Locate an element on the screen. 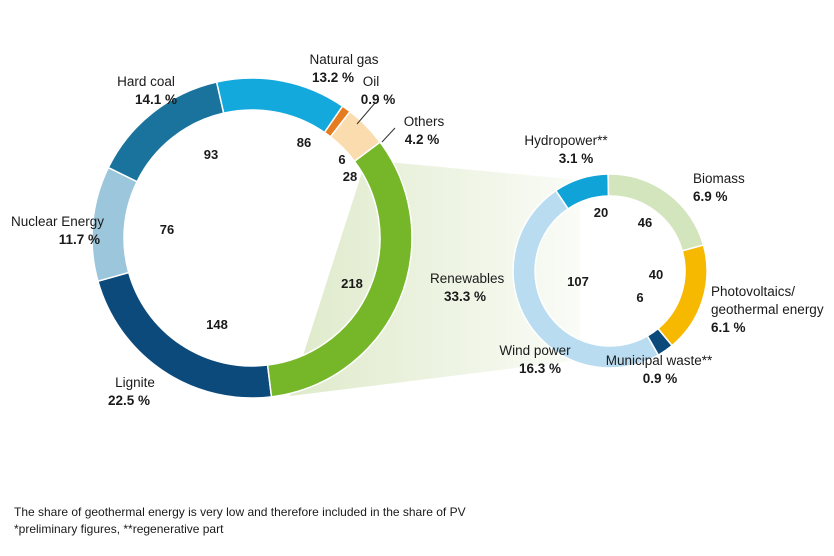  share-label-wind: 16.3 % is located at coordinates (540, 368).